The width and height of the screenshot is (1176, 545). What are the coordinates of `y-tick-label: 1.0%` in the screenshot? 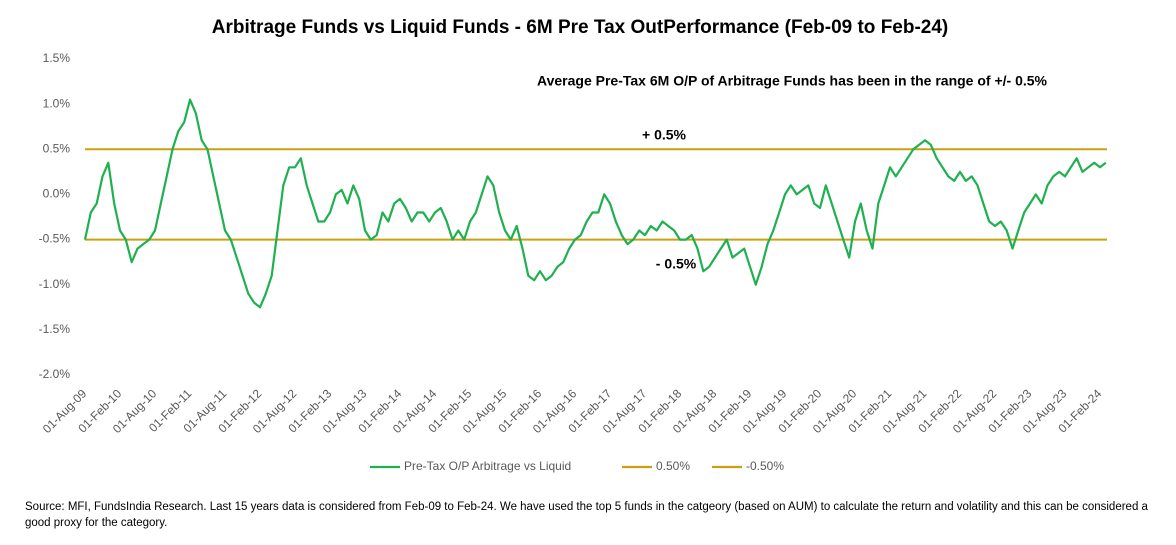 It's located at (57, 103).